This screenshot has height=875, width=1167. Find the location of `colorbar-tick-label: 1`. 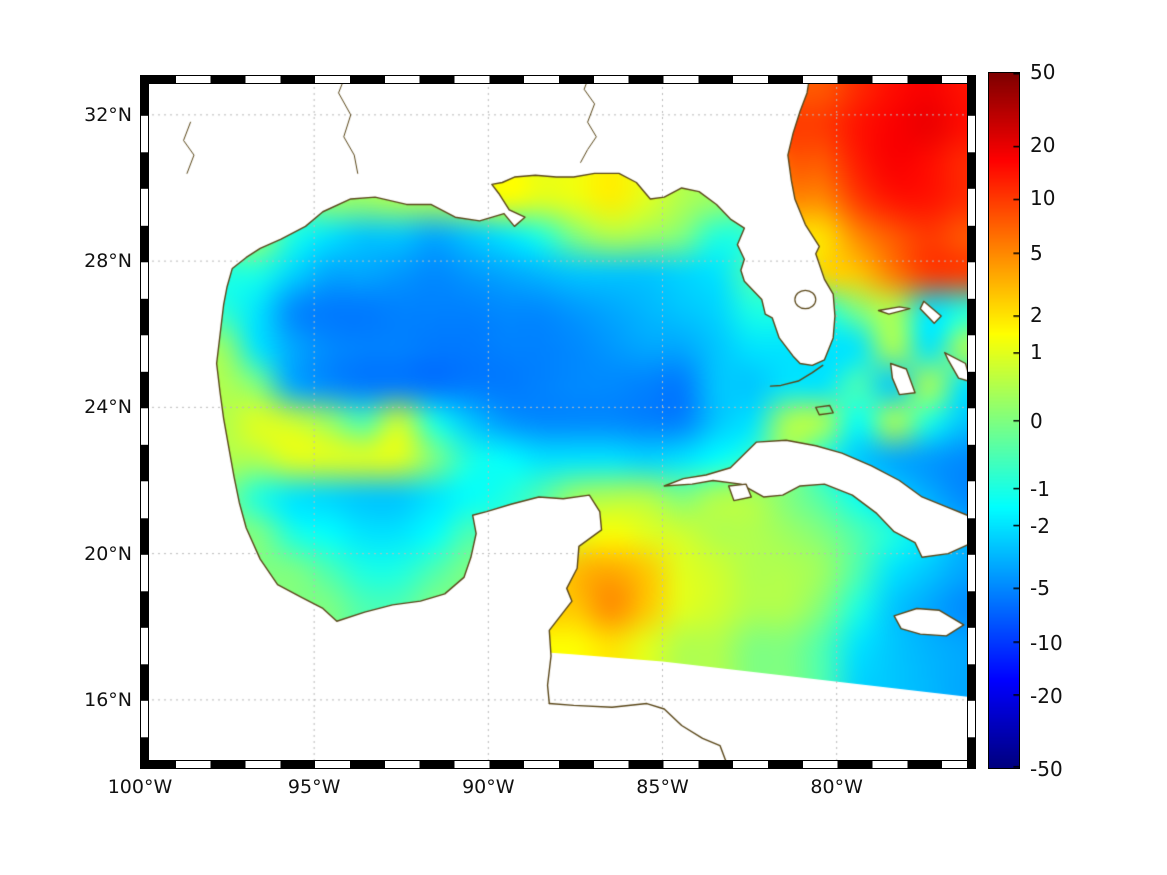

colorbar-tick-label: 1 is located at coordinates (1036, 352).